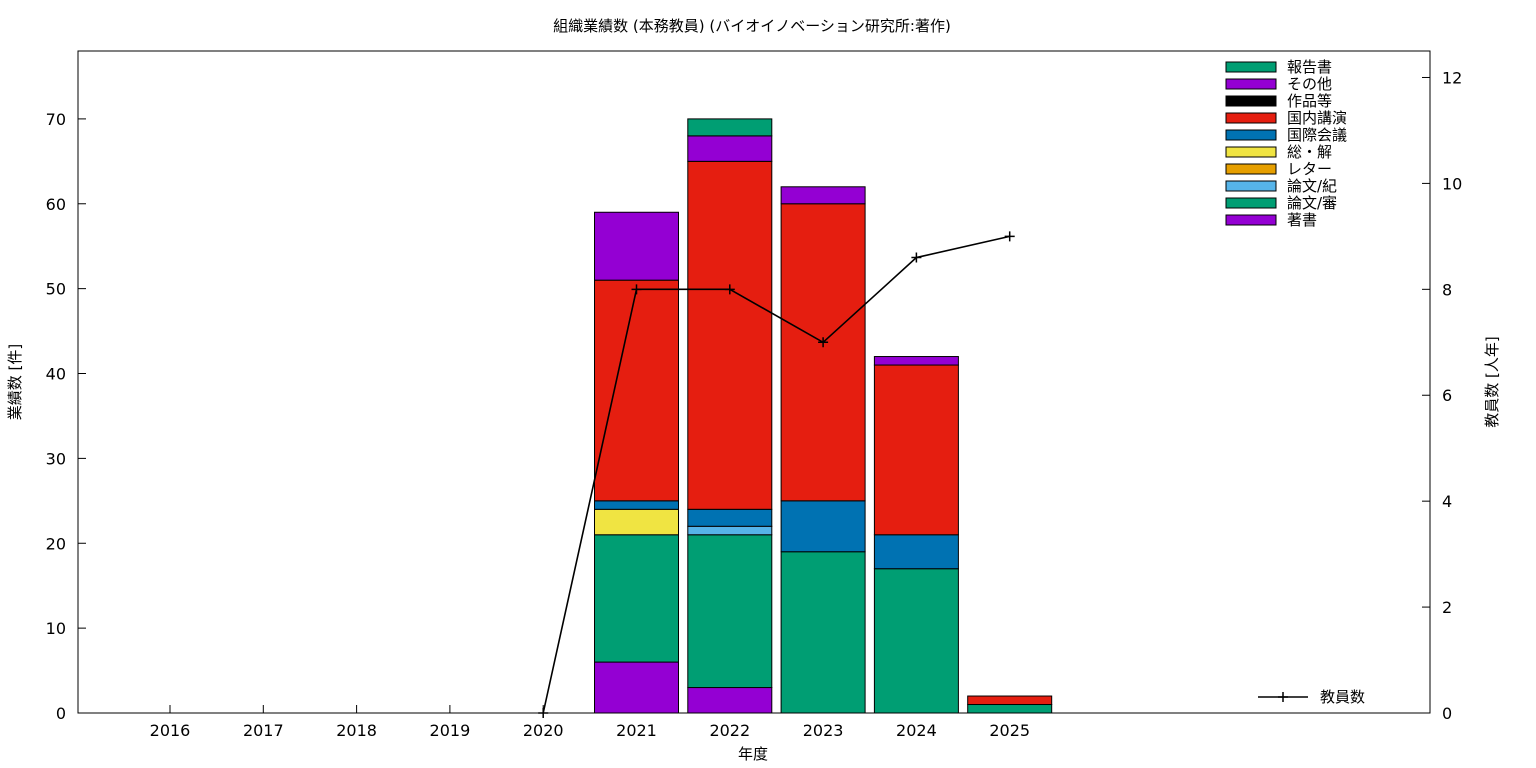 Image resolution: width=1536 pixels, height=768 pixels. What do you see at coordinates (56, 628) in the screenshot?
I see `y-tick-label: 10` at bounding box center [56, 628].